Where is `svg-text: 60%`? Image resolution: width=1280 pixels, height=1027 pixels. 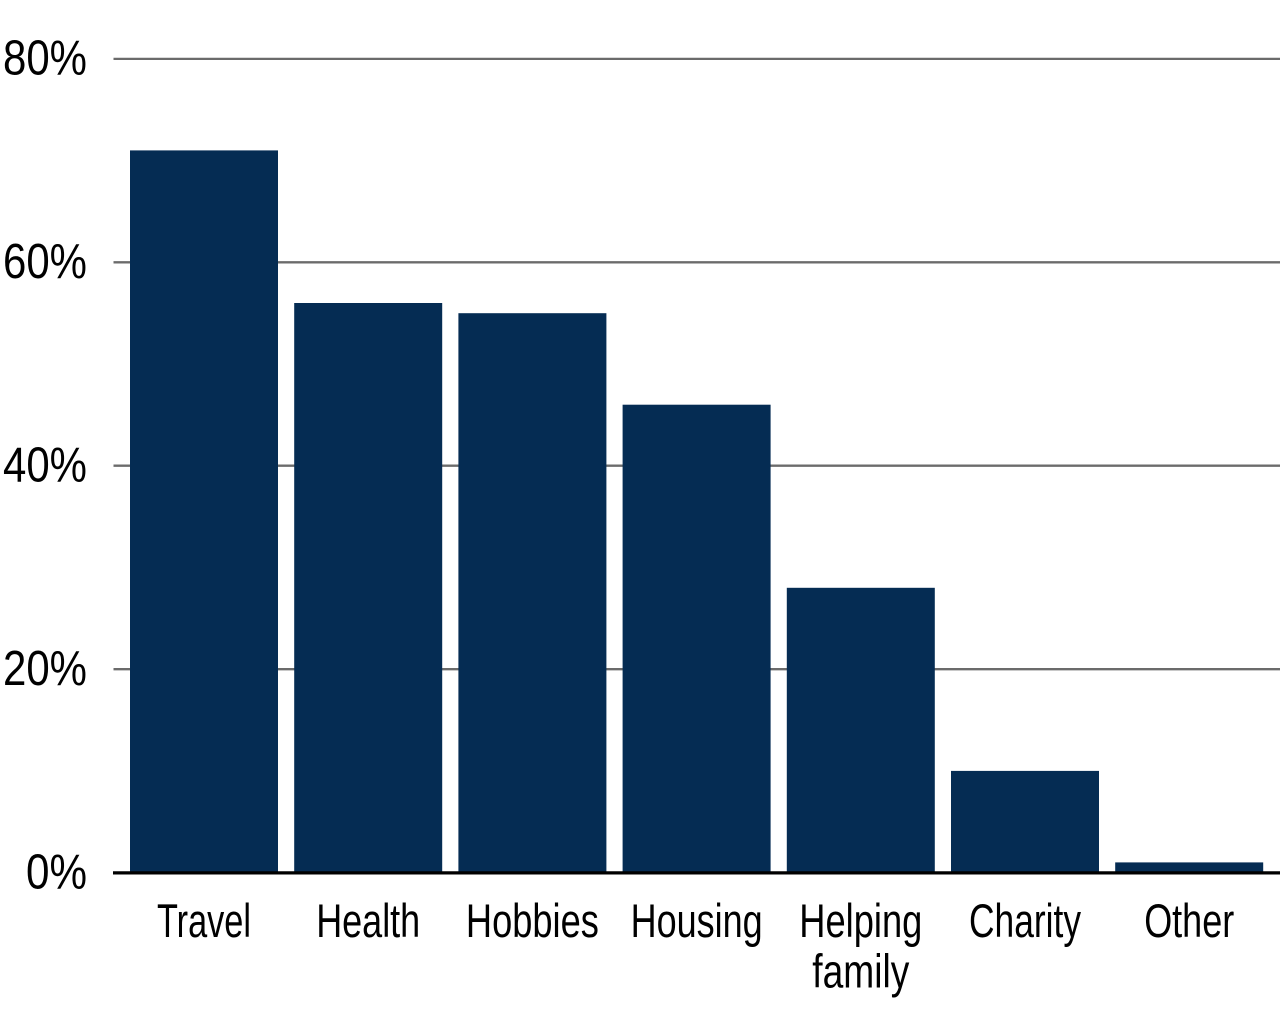
svg-text: 60% is located at coordinates (45, 261).